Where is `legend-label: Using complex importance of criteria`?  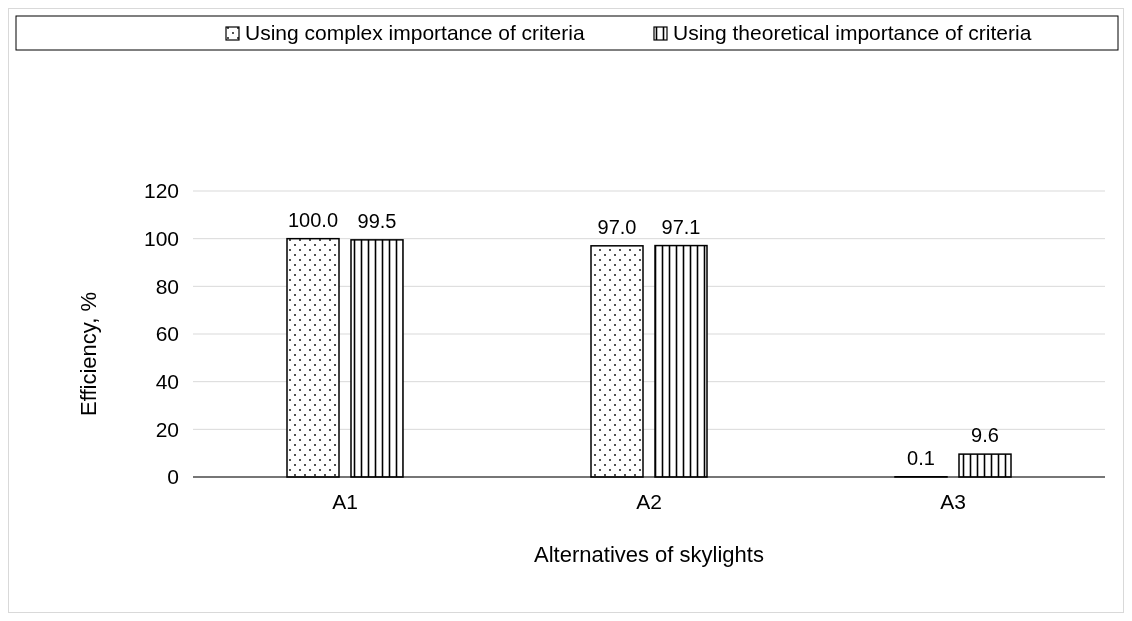
legend-label: Using complex importance of criteria is located at coordinates (415, 33).